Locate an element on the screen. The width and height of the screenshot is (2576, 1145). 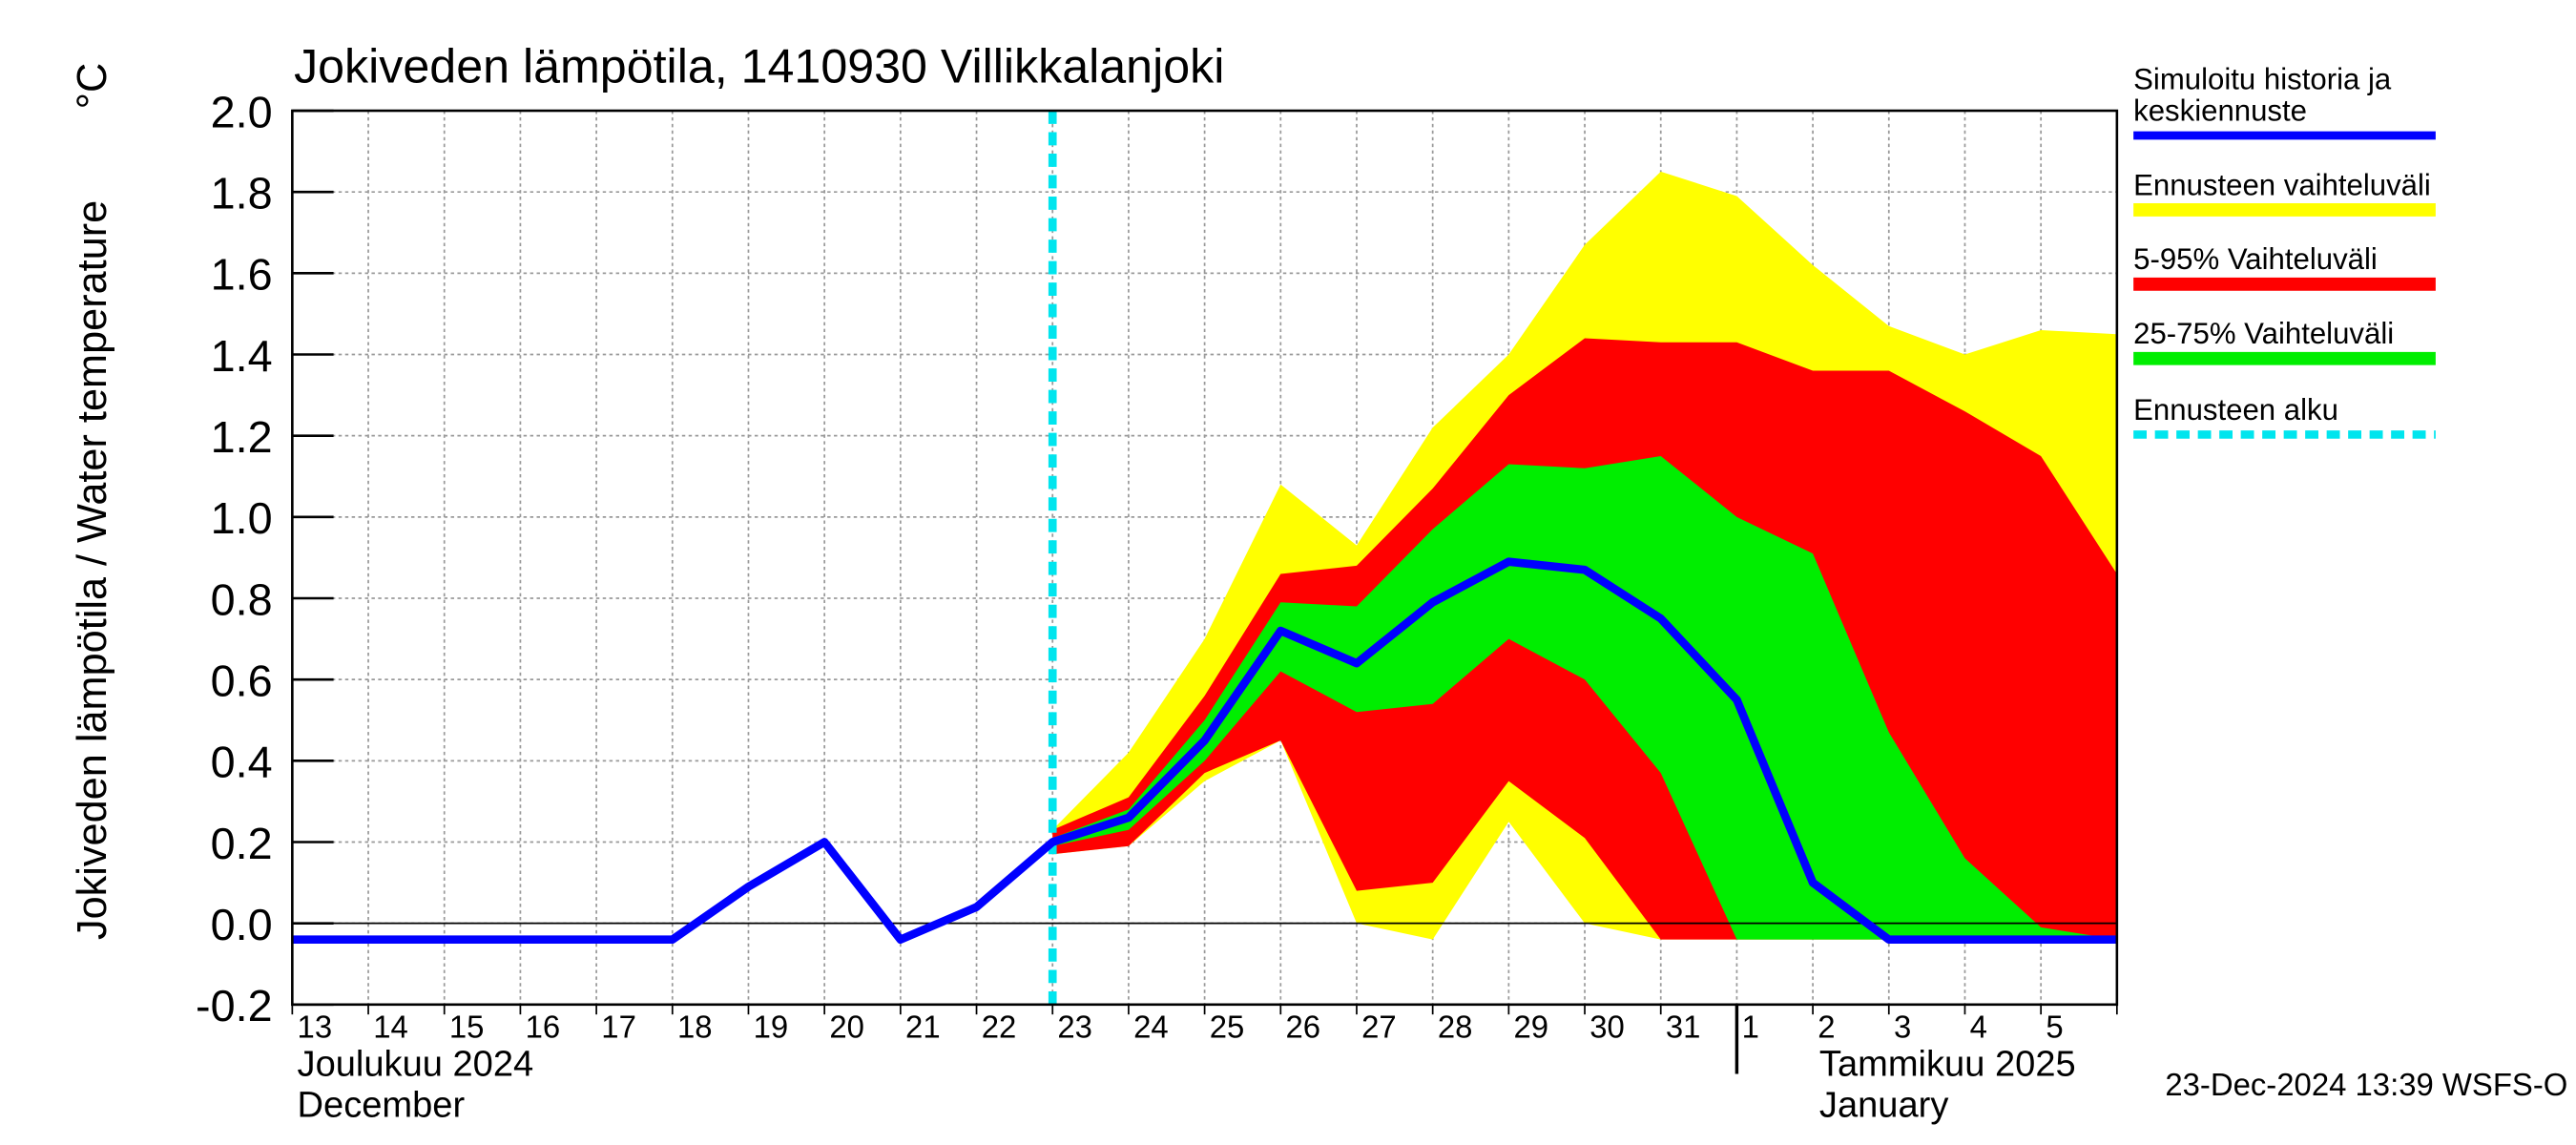
y-tick-label: 1.6 is located at coordinates (242, 275).